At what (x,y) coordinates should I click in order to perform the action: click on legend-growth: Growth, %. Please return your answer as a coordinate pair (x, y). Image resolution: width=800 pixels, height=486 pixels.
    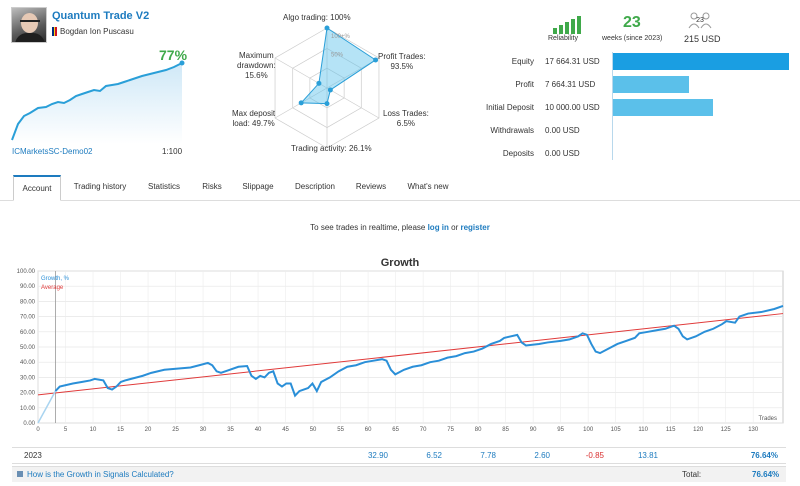
    Looking at the image, I should click on (55, 279).